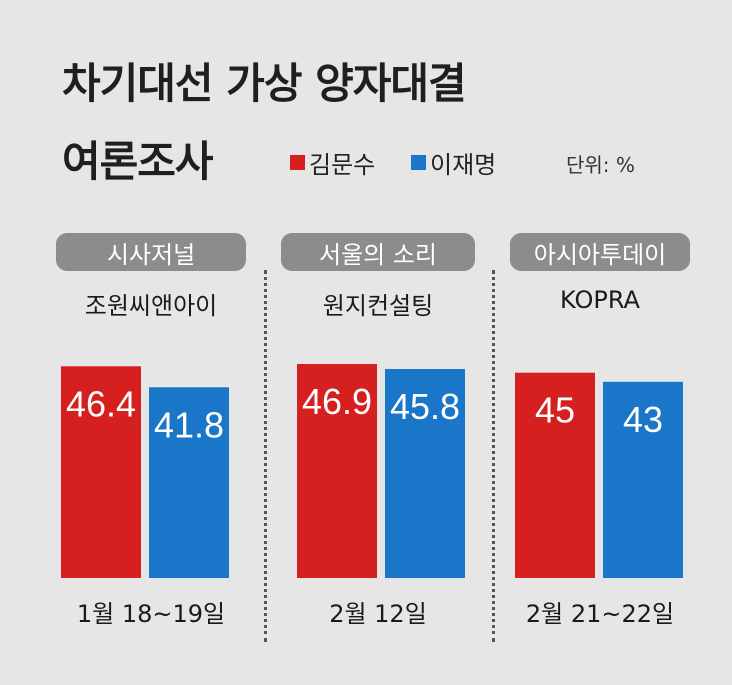 This screenshot has width=732, height=685. I want to click on chart-title-line1: 차기대선 가상 양자대결, so click(264, 83).